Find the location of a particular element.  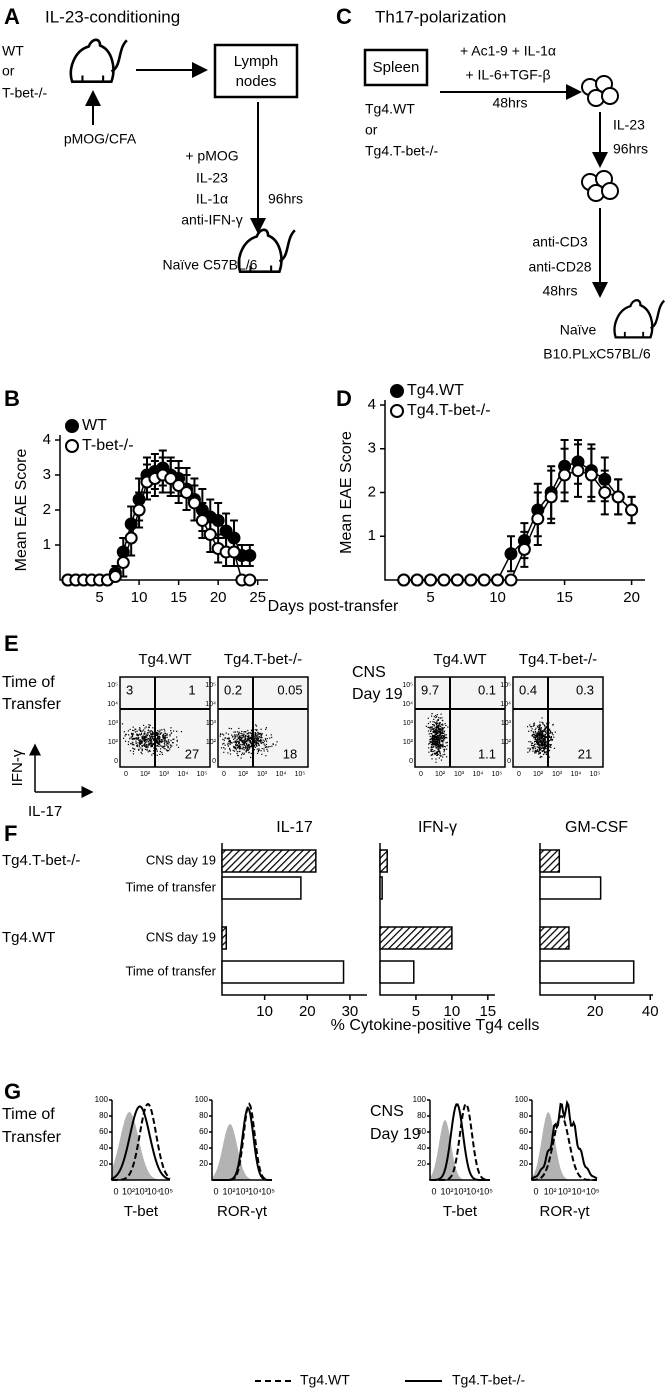

y-tick-label: 60 is located at coordinates (103, 1131).